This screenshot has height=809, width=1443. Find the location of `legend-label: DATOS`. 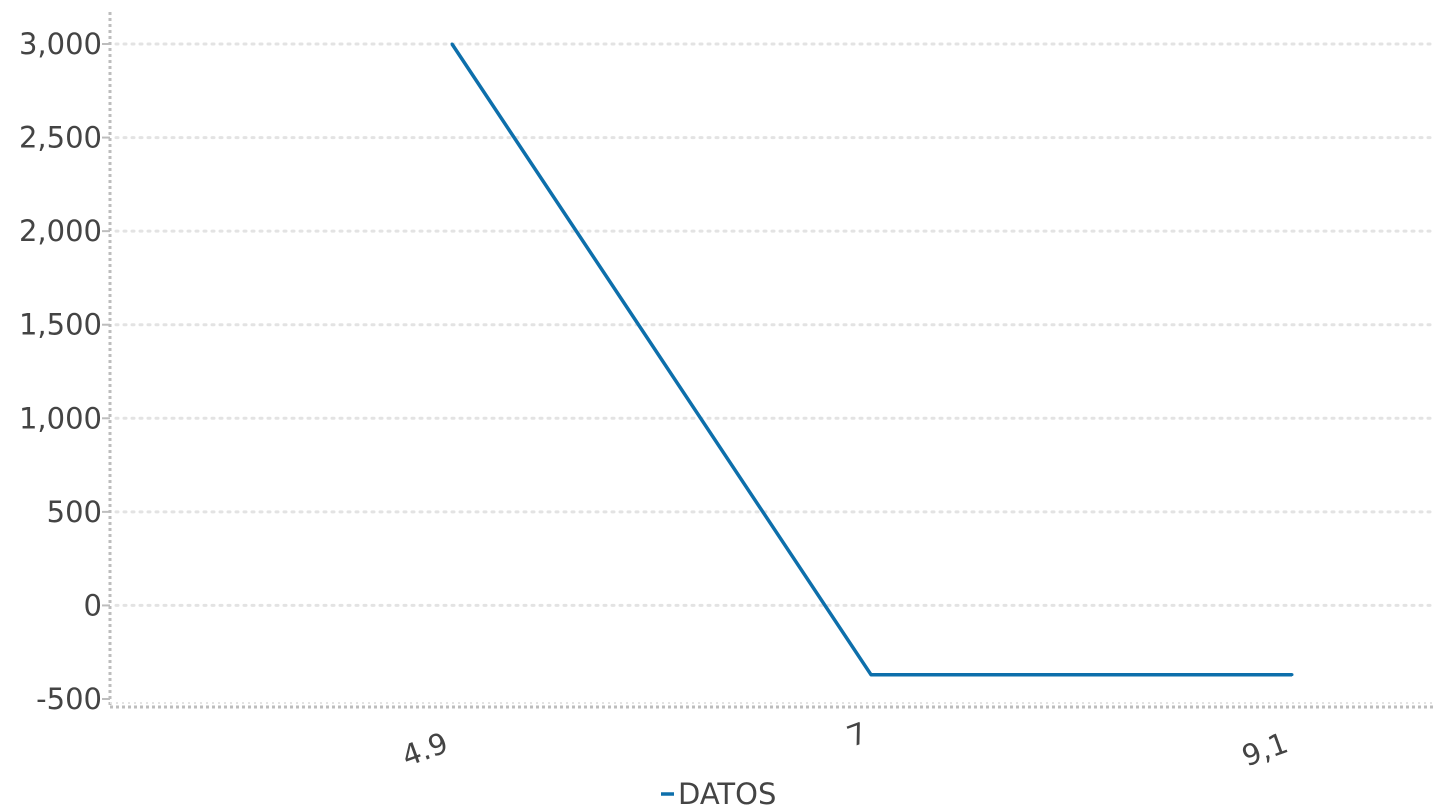

legend-label: DATOS is located at coordinates (727, 793).